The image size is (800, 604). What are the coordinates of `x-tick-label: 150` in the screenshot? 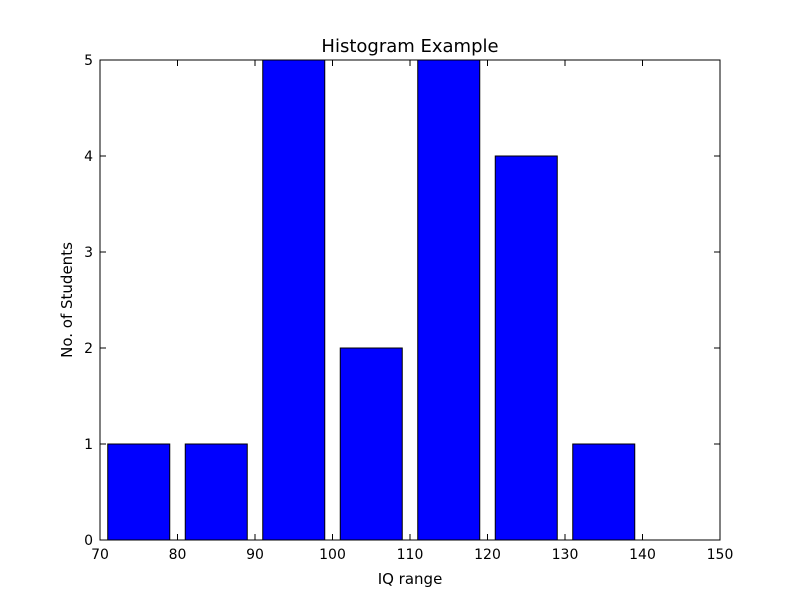 It's located at (720, 555).